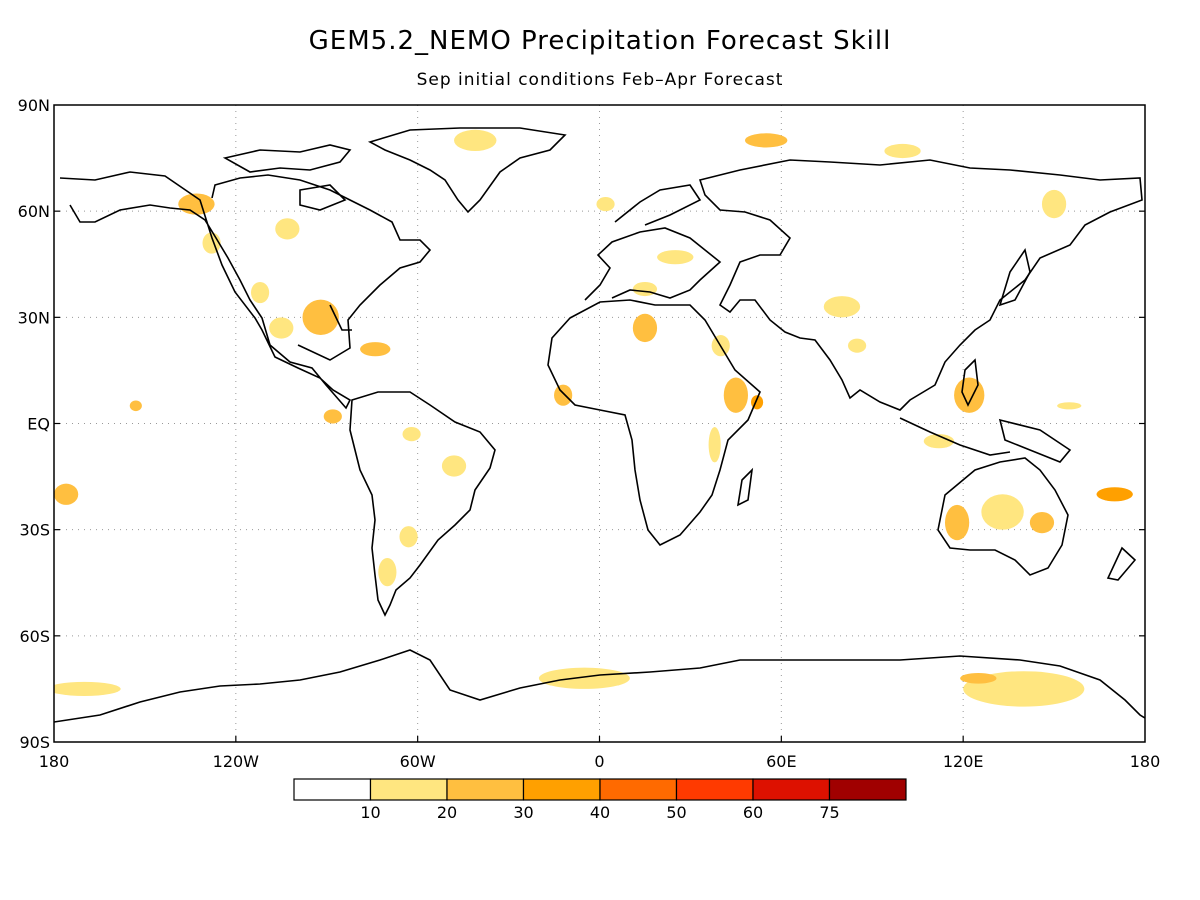  What do you see at coordinates (600, 812) in the screenshot?
I see `colorbar-label: 40` at bounding box center [600, 812].